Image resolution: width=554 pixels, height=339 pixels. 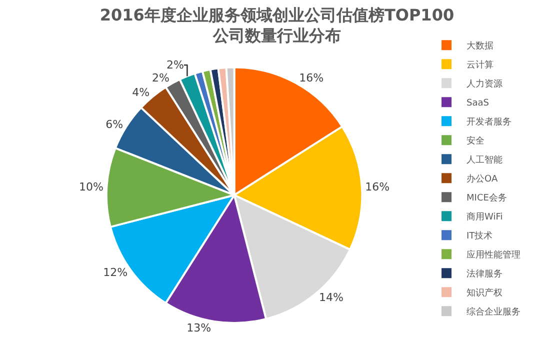 I want to click on chart-title: 2016年度企业服务领域创业公司估值榜TOP100 公司数量行业分布, so click(x=277, y=25).